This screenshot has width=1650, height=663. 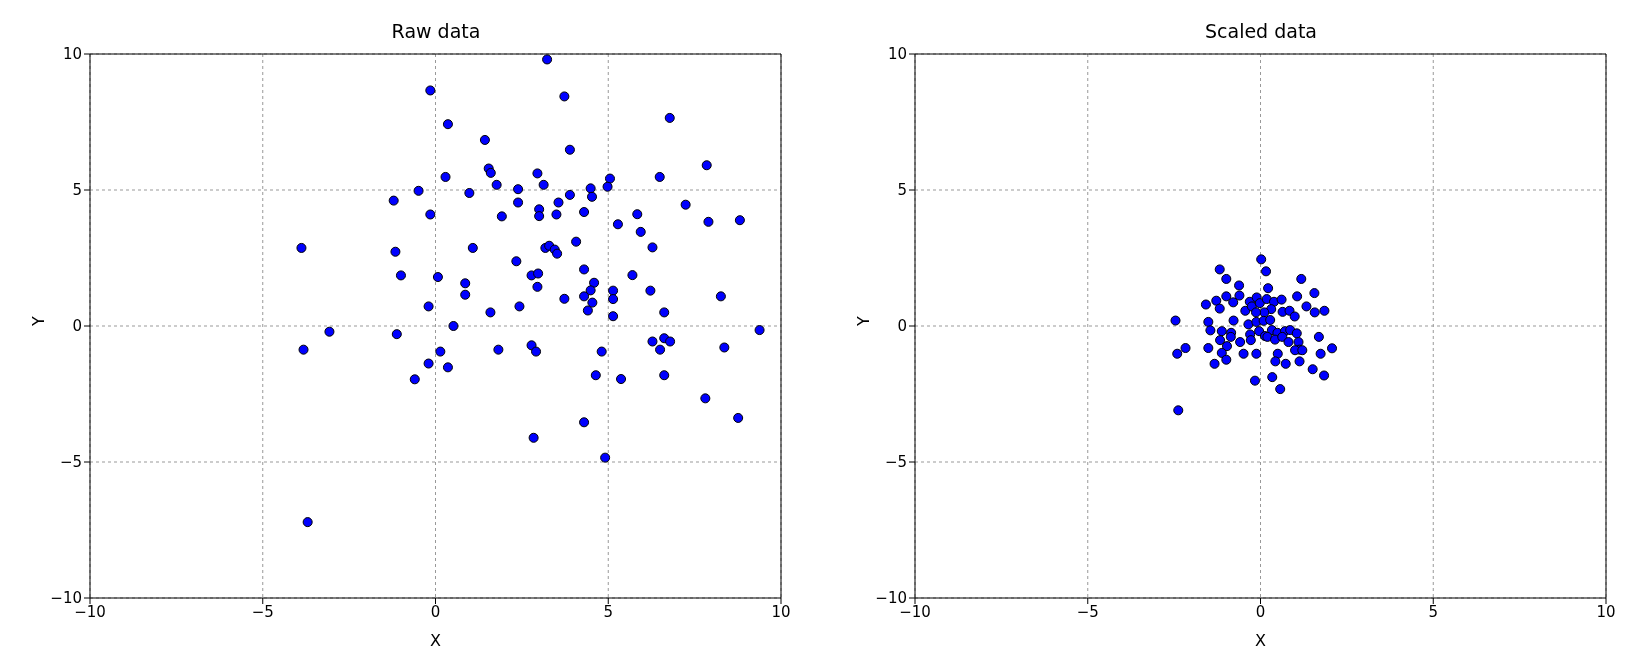 What do you see at coordinates (1261, 31) in the screenshot?
I see `chart-title: Scaled data` at bounding box center [1261, 31].